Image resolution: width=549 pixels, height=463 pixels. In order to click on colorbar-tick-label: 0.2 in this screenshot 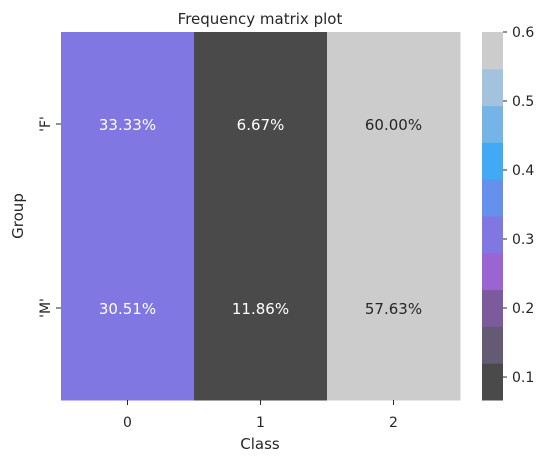, I will do `click(523, 309)`.